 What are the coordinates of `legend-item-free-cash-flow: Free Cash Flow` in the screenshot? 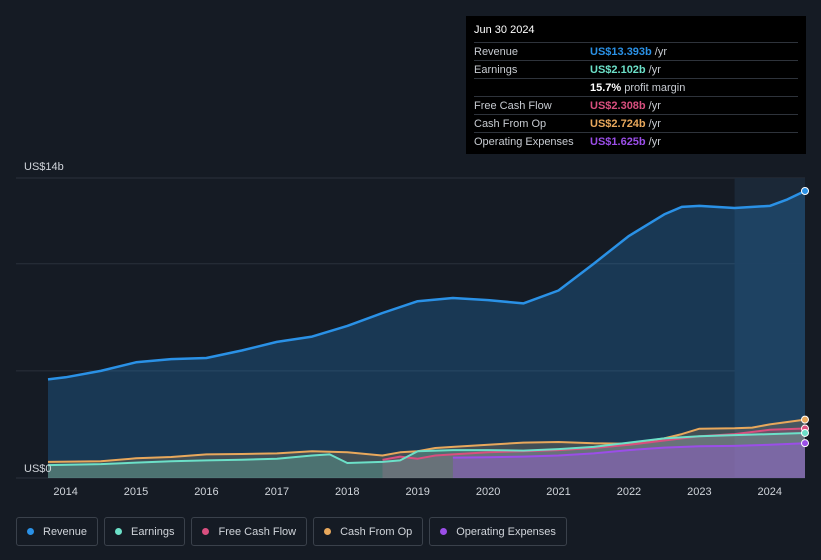 It's located at (249, 531).